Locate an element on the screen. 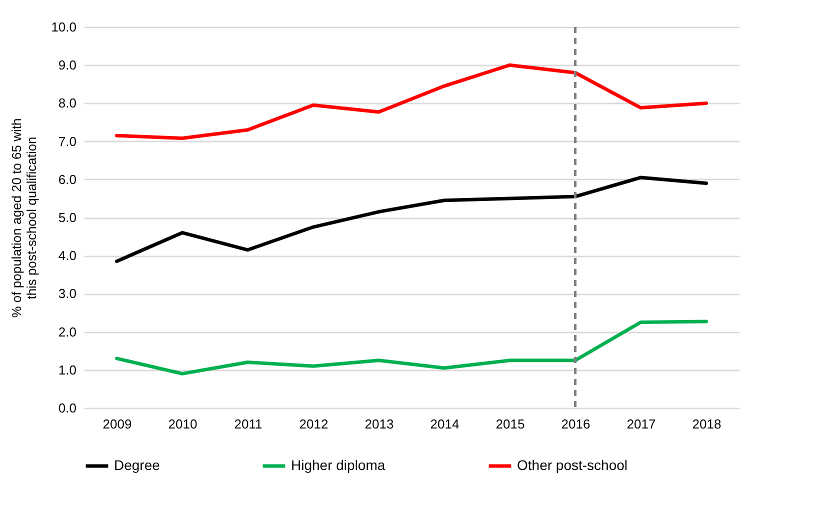  y-tick-label: 1.0 is located at coordinates (67, 370).